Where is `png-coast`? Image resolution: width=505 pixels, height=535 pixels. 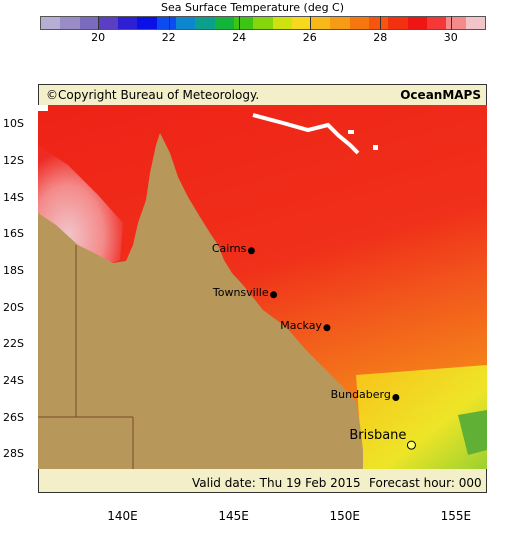
png-coast is located at coordinates (306, 134).